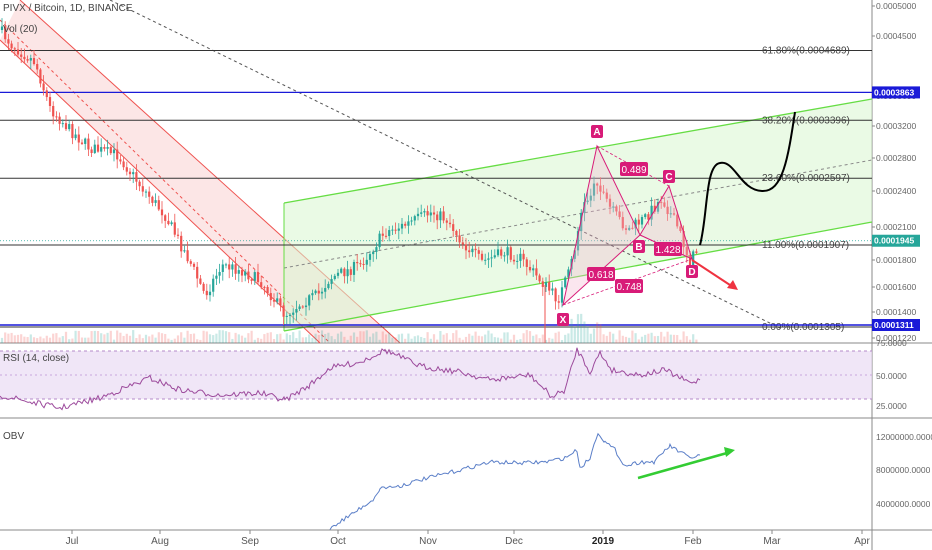 Image resolution: width=932 pixels, height=550 pixels. Describe the element at coordinates (732, 285) in the screenshot. I see `bearish-arrow-head` at that location.